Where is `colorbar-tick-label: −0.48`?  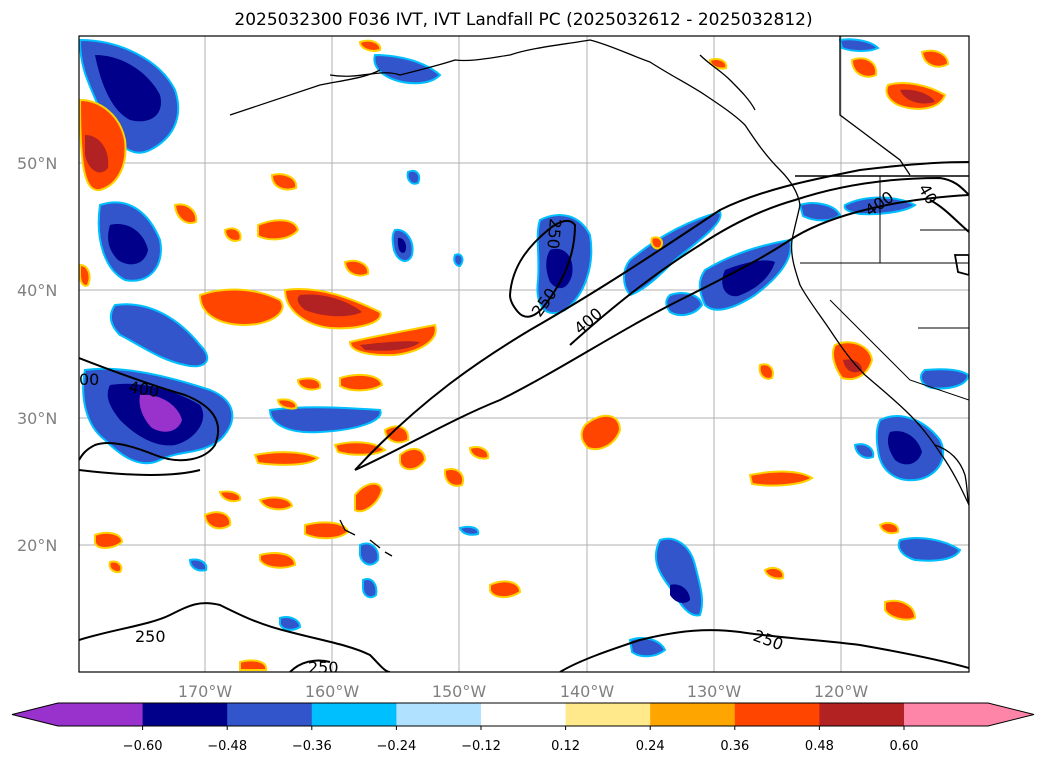
colorbar-tick-label: −0.48 is located at coordinates (227, 746).